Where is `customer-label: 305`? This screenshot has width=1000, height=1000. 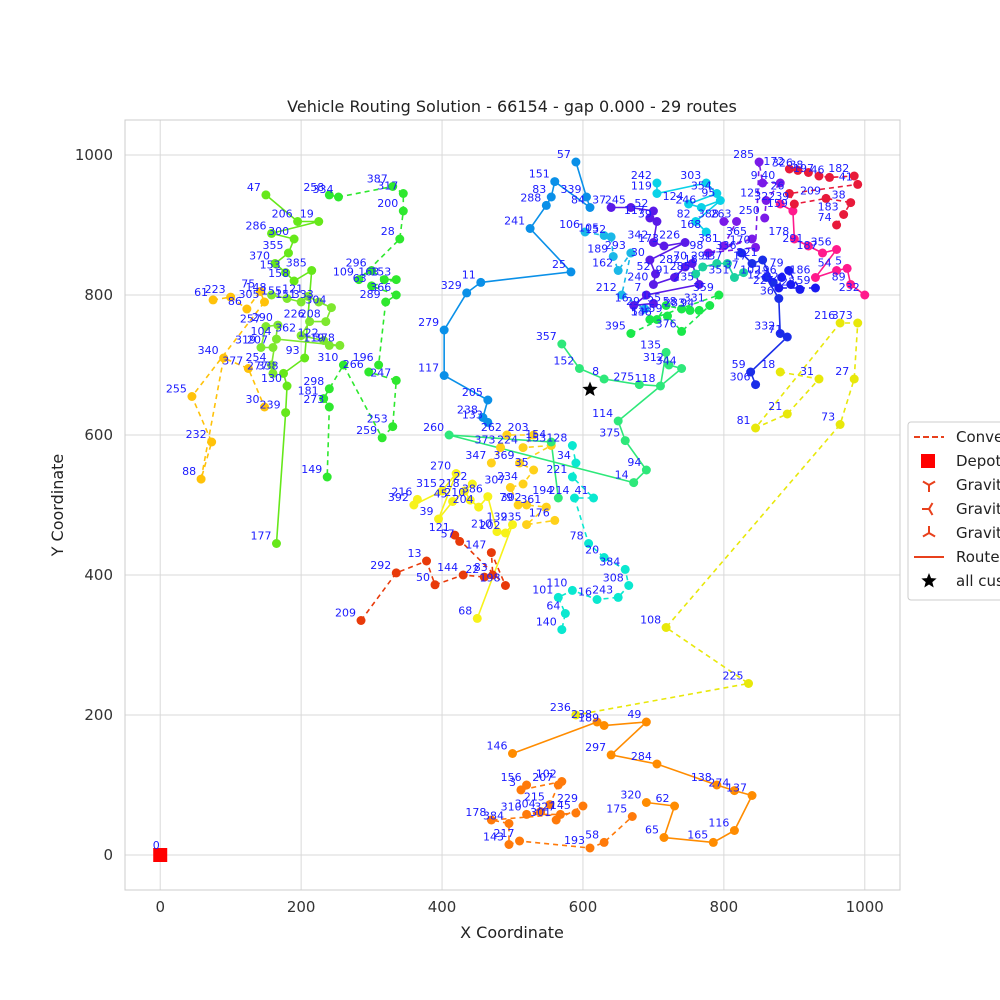
customer-label: 305 is located at coordinates (249, 294).